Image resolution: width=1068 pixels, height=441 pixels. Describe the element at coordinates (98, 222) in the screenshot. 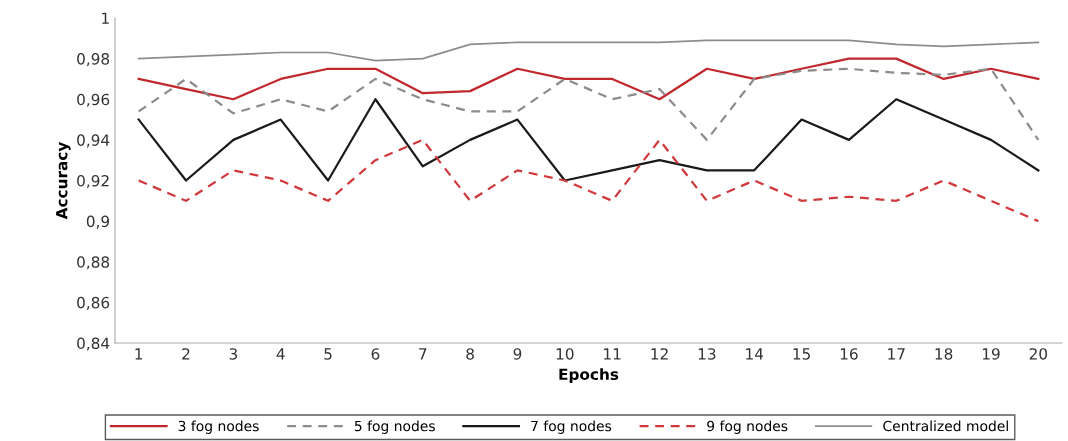

I see `y-tick-label: 0,9` at that location.